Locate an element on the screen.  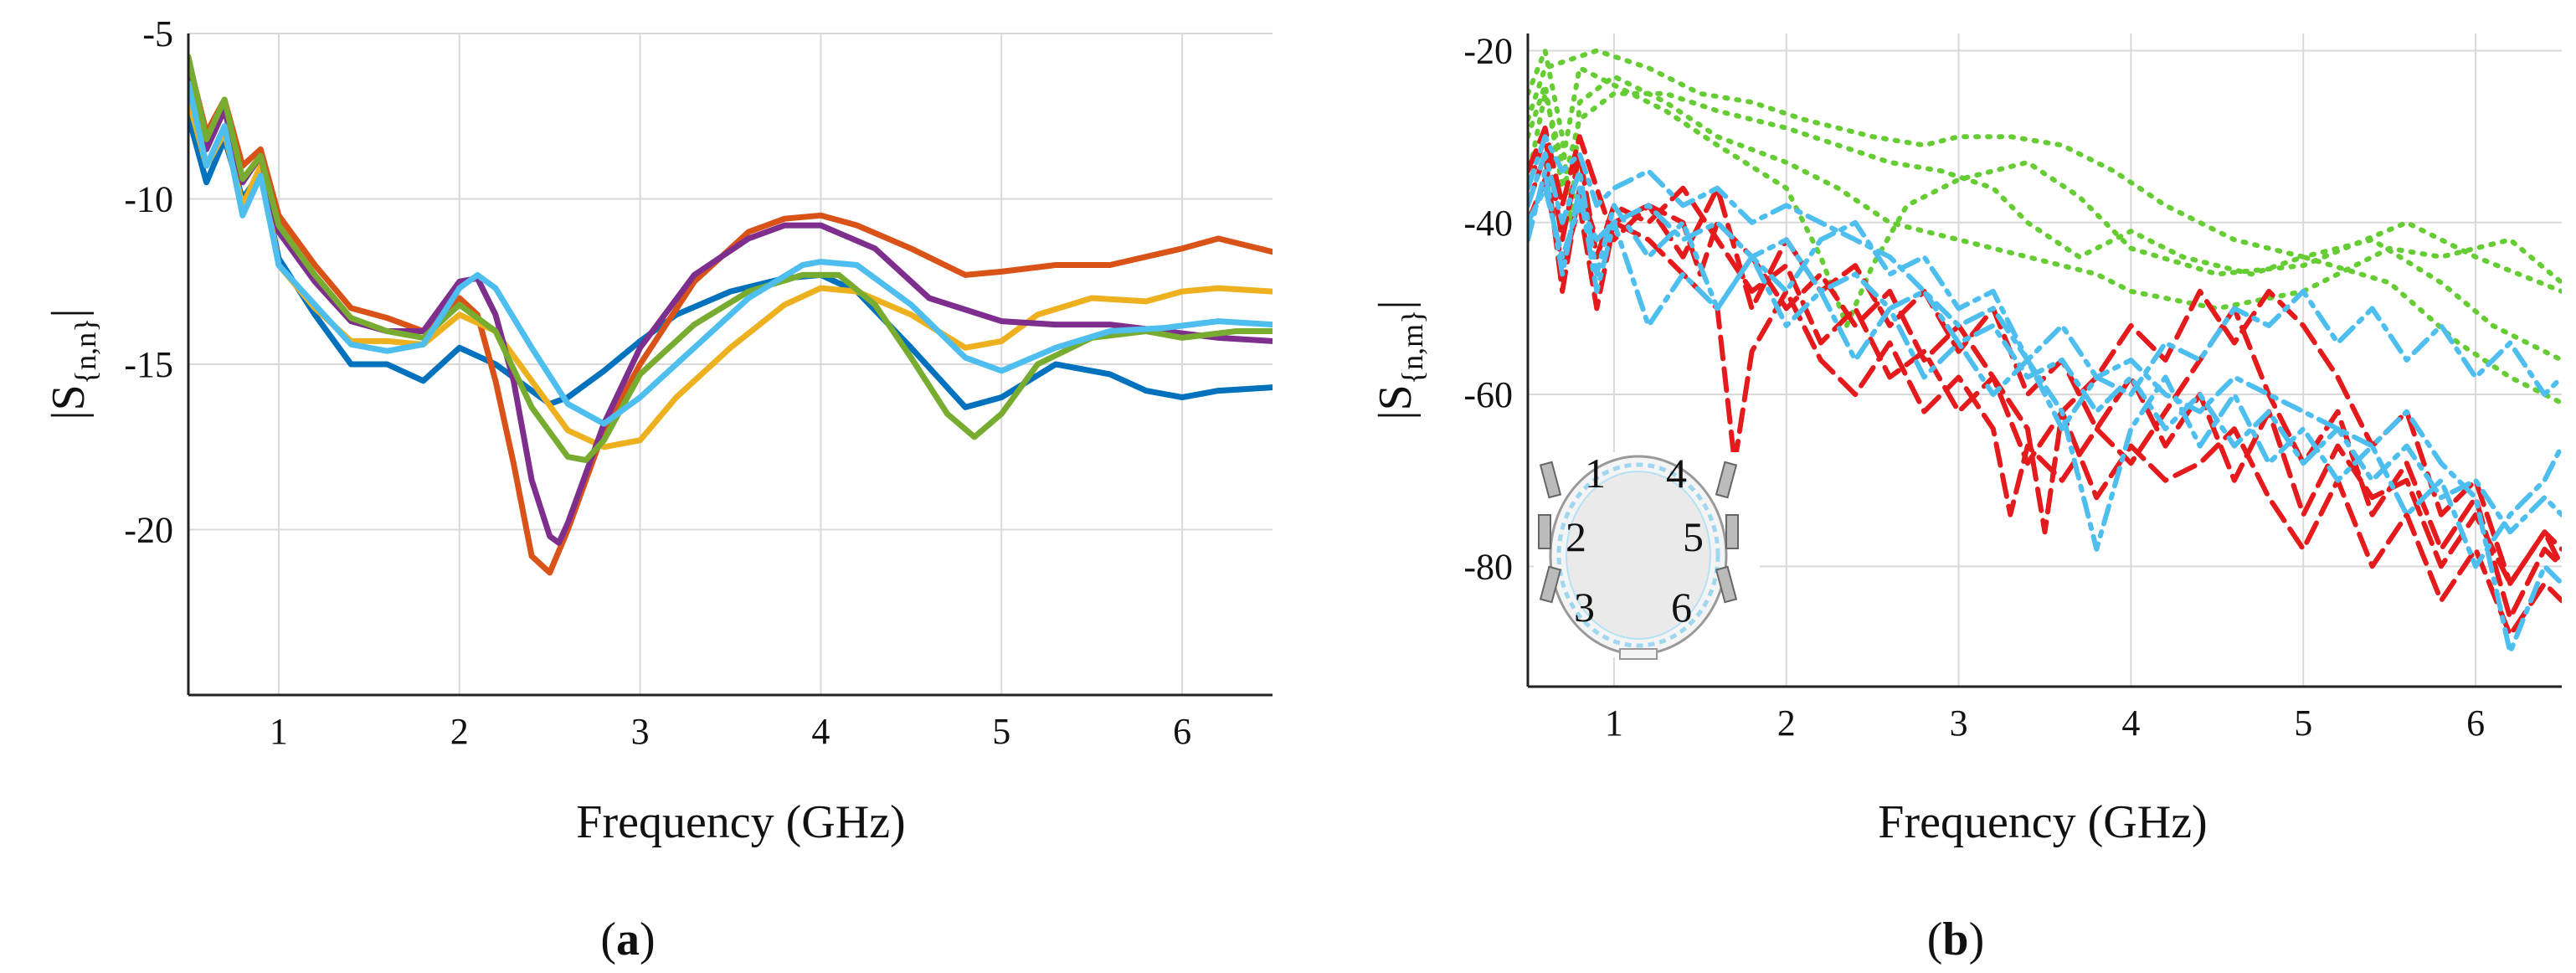
y-tick-labels-a: -5 -10 -15 -20 is located at coordinates (149, 282).